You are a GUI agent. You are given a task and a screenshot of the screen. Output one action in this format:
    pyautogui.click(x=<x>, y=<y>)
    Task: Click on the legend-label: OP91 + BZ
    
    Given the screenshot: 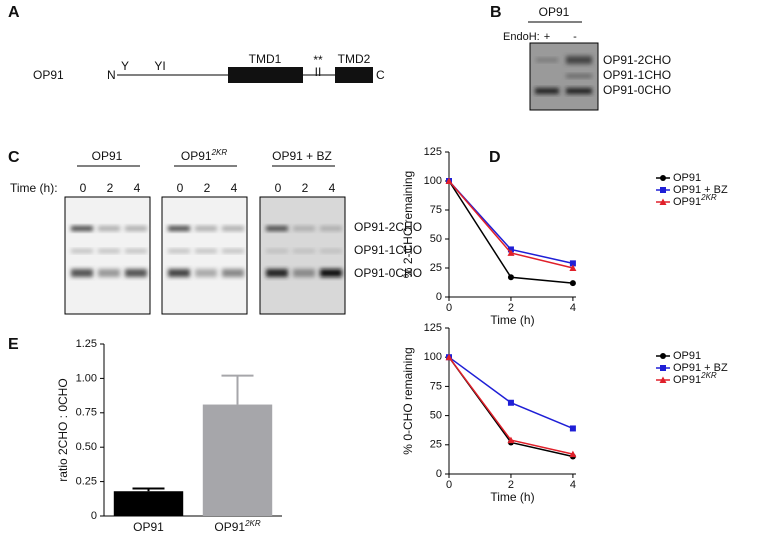 What is the action you would take?
    pyautogui.click(x=700, y=190)
    